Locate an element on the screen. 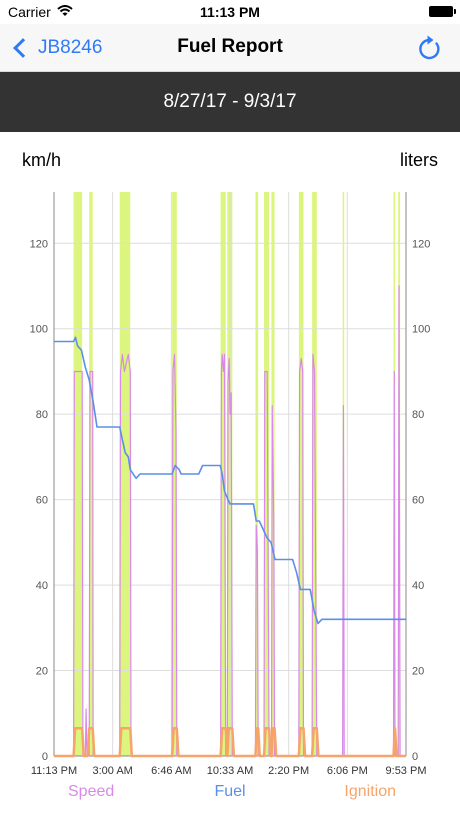 The image size is (460, 818). back-button: JB8246 is located at coordinates (56, 48).